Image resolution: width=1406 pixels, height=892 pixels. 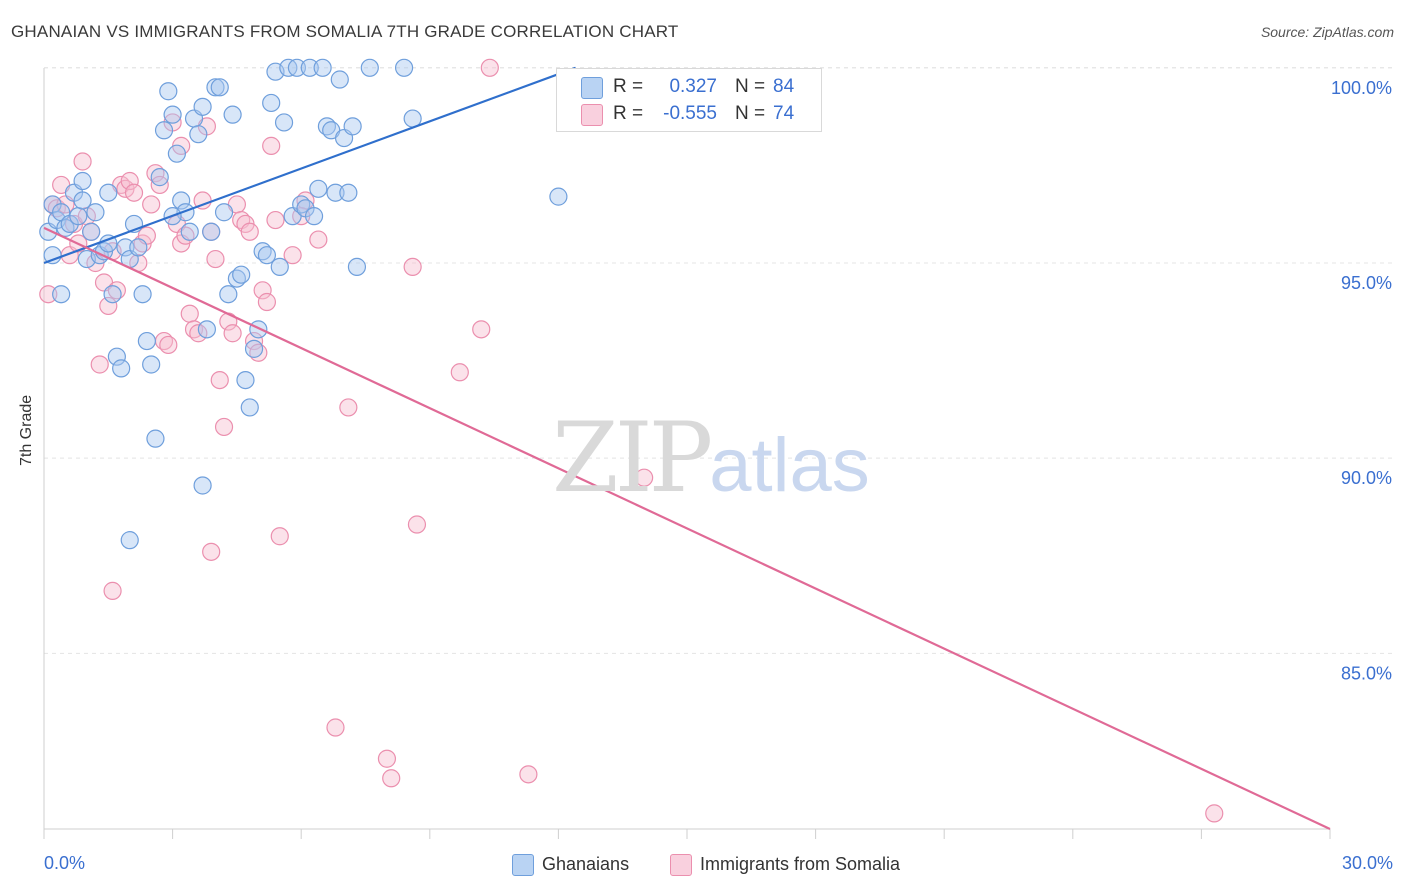 What do you see at coordinates (1366, 673) in the screenshot?
I see `y-tick-label: 85.0%` at bounding box center [1366, 673].